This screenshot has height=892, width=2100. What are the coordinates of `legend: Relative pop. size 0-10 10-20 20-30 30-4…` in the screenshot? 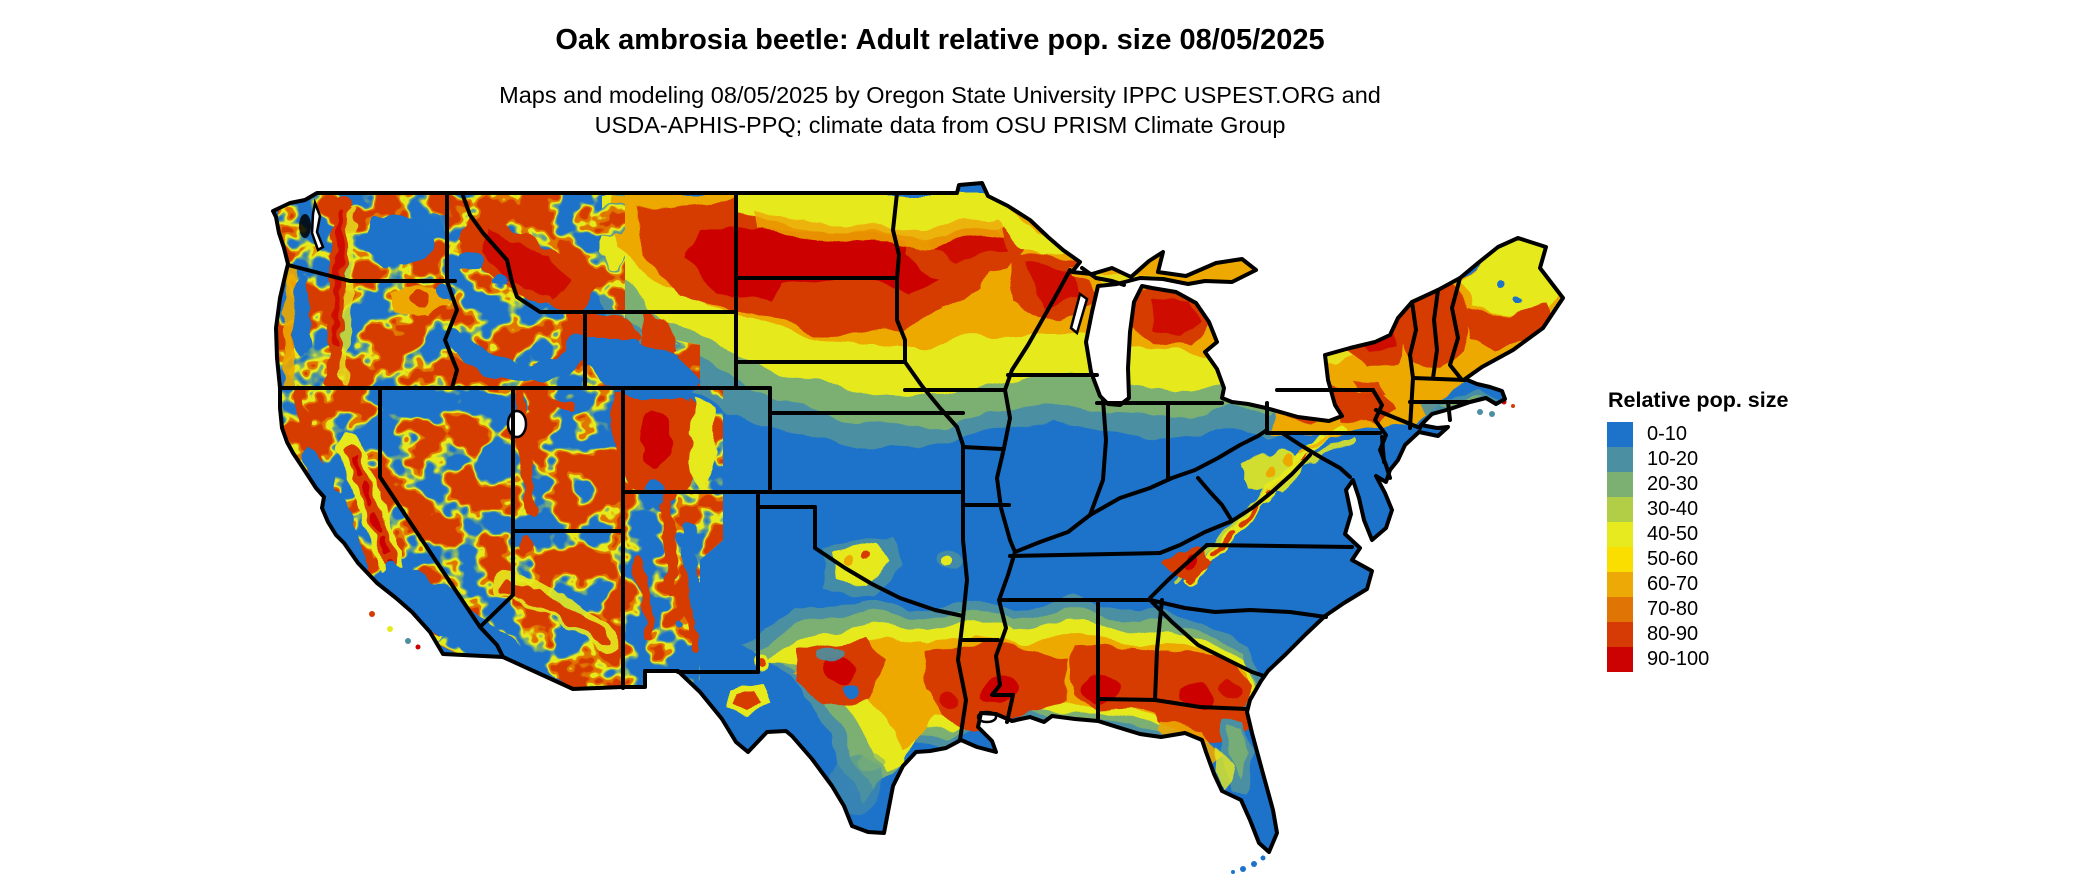 It's located at (1697, 530).